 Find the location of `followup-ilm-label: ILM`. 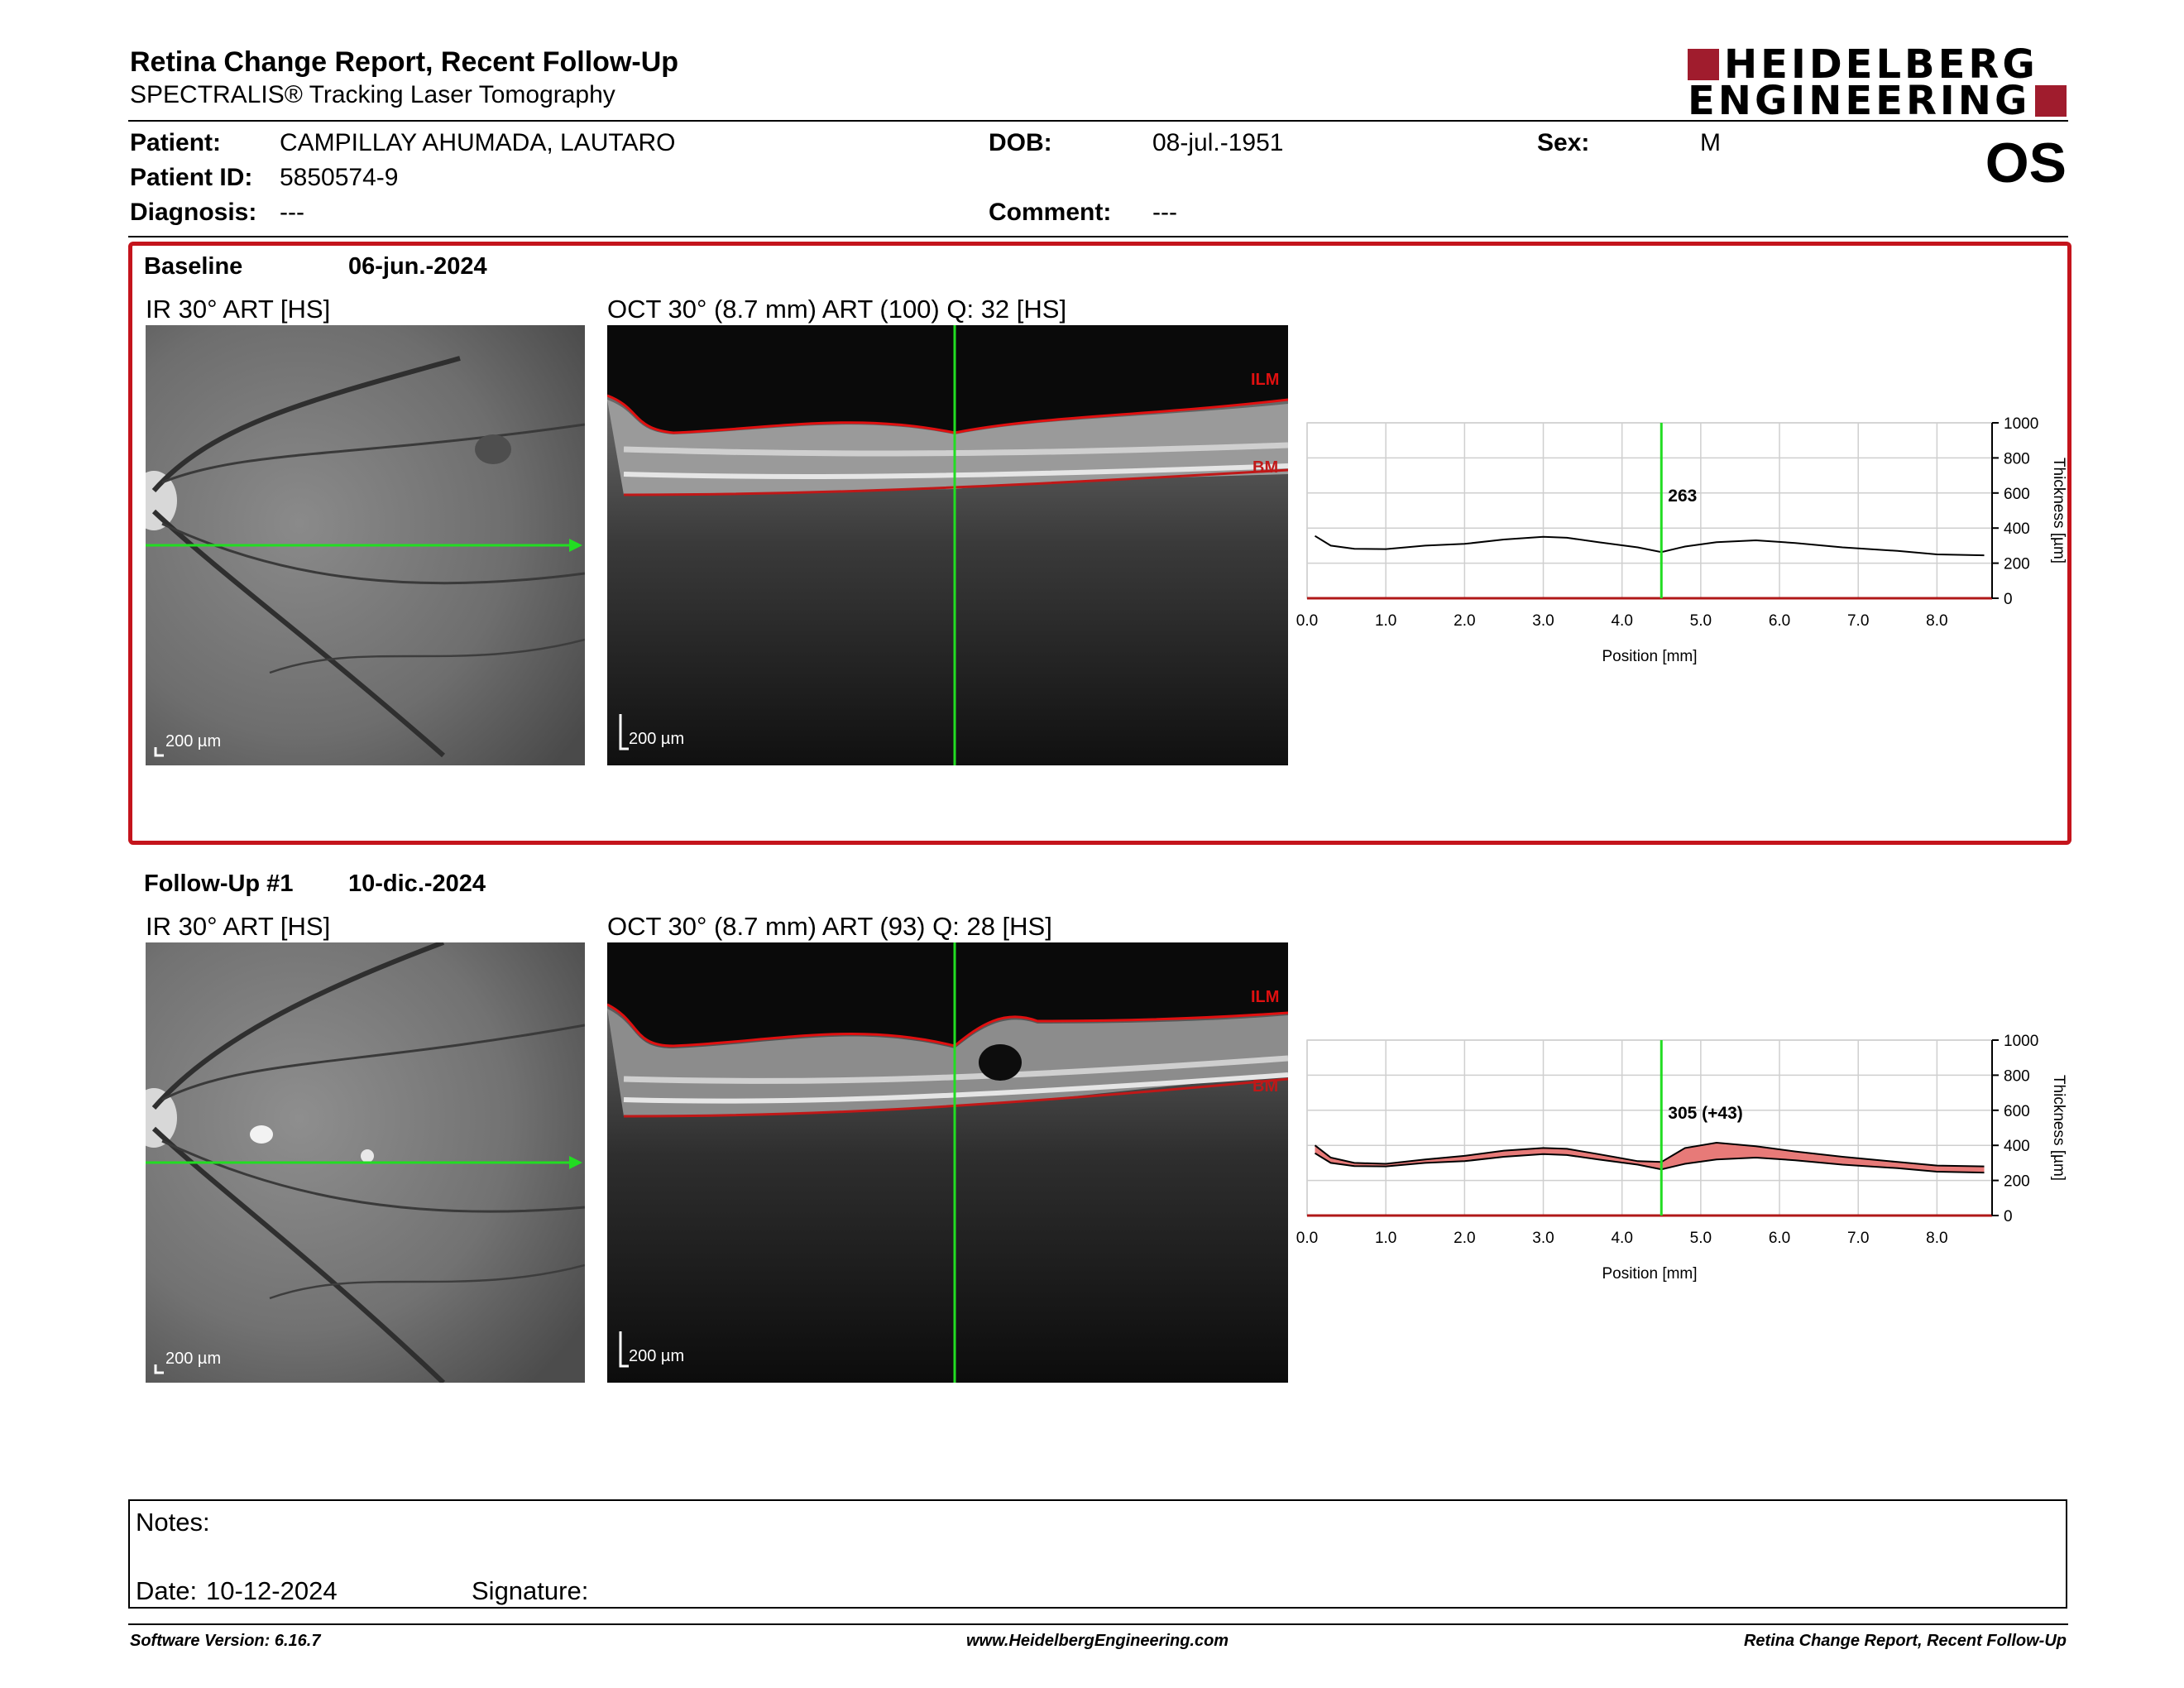

followup-ilm-label: ILM is located at coordinates (1265, 997).